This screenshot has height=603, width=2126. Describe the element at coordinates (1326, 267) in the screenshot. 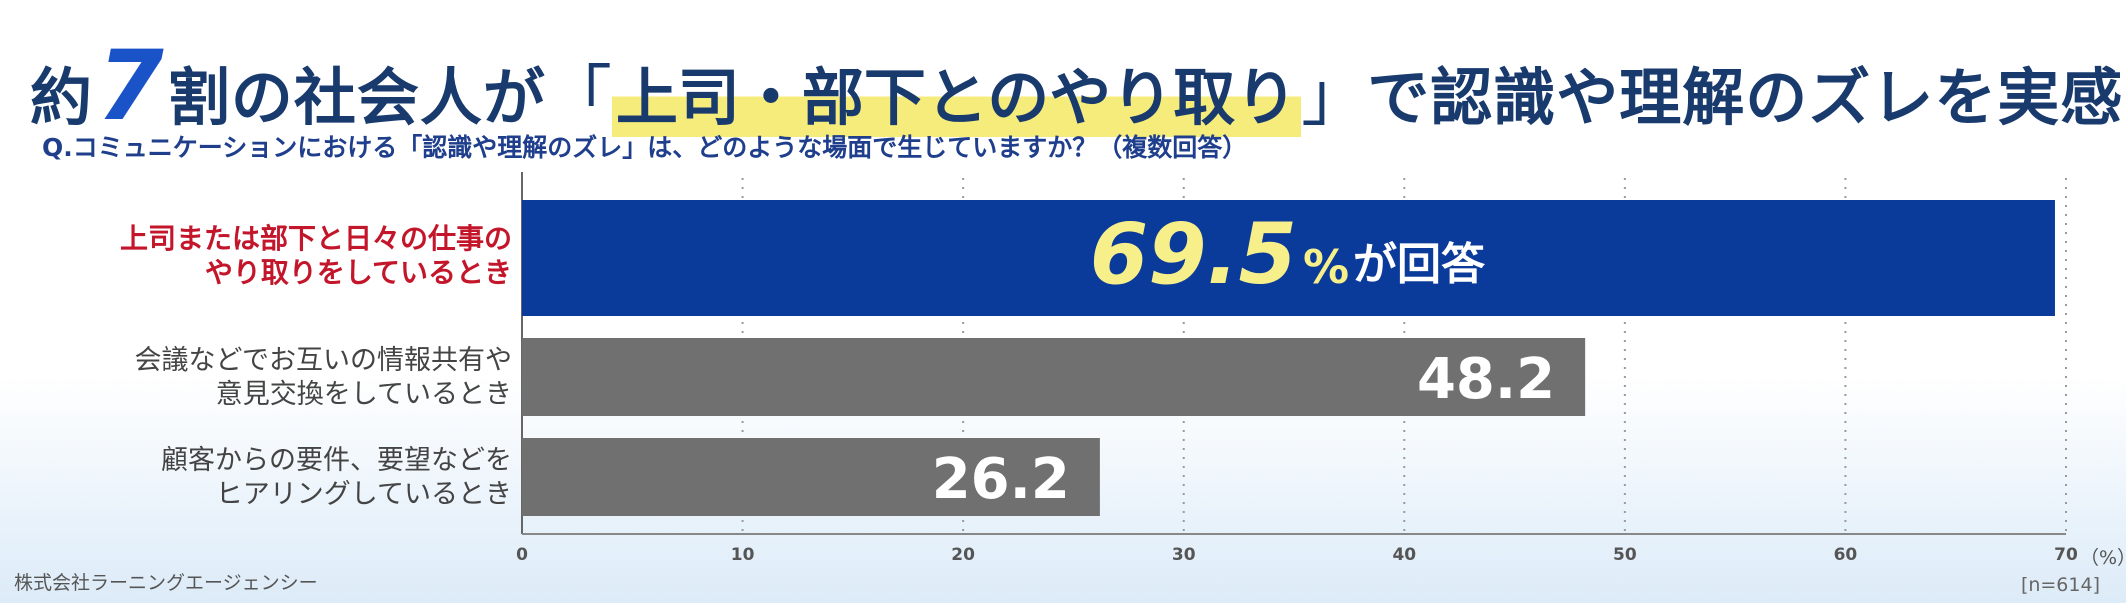

I see `bar-value-percent: %` at that location.